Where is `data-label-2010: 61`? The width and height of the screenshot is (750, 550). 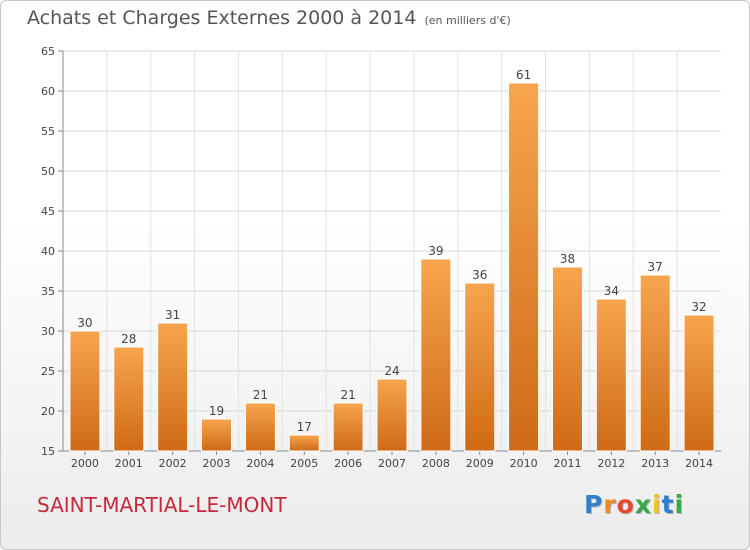
data-label-2010: 61 is located at coordinates (523, 75).